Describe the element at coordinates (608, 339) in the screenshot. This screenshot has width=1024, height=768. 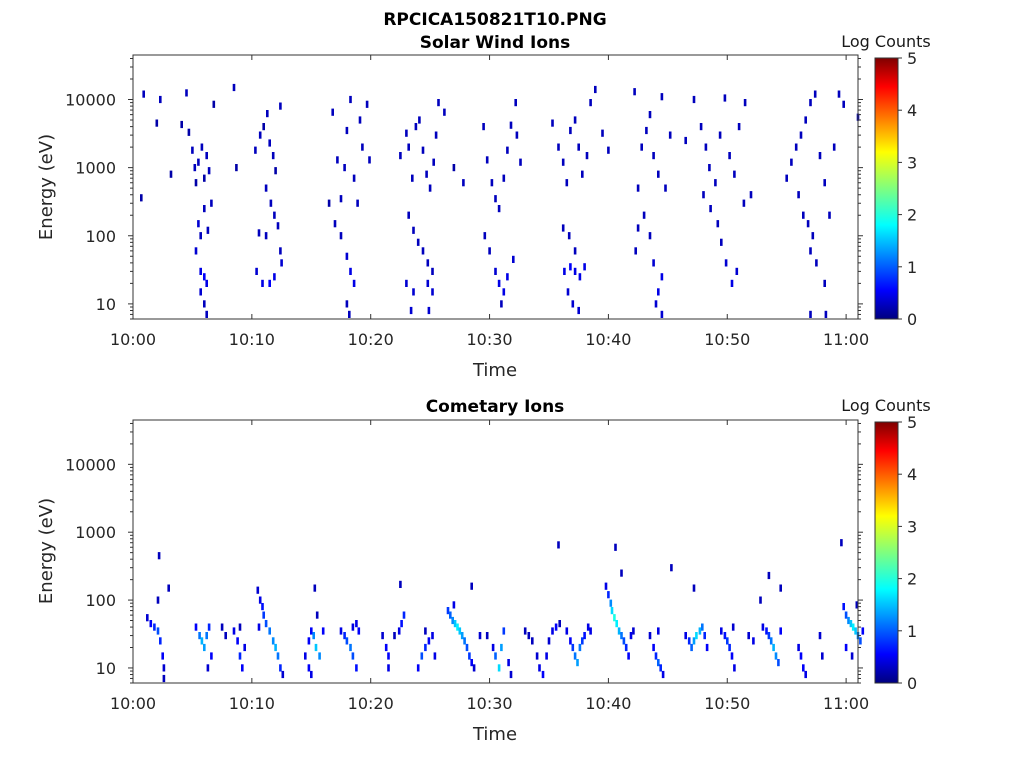
I see `solar-wind-x-tick-label: 10:40` at that location.